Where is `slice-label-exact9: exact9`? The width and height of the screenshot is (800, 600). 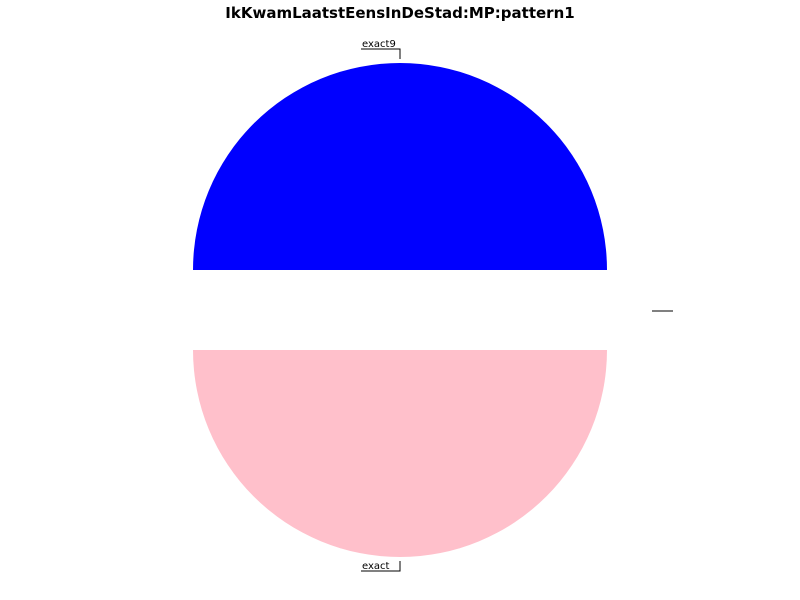
slice-label-exact9: exact9 is located at coordinates (379, 44).